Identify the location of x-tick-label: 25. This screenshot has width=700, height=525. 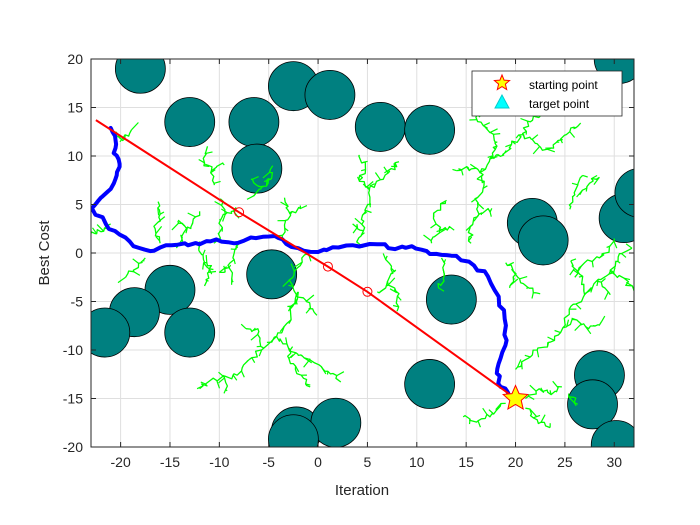
(565, 462).